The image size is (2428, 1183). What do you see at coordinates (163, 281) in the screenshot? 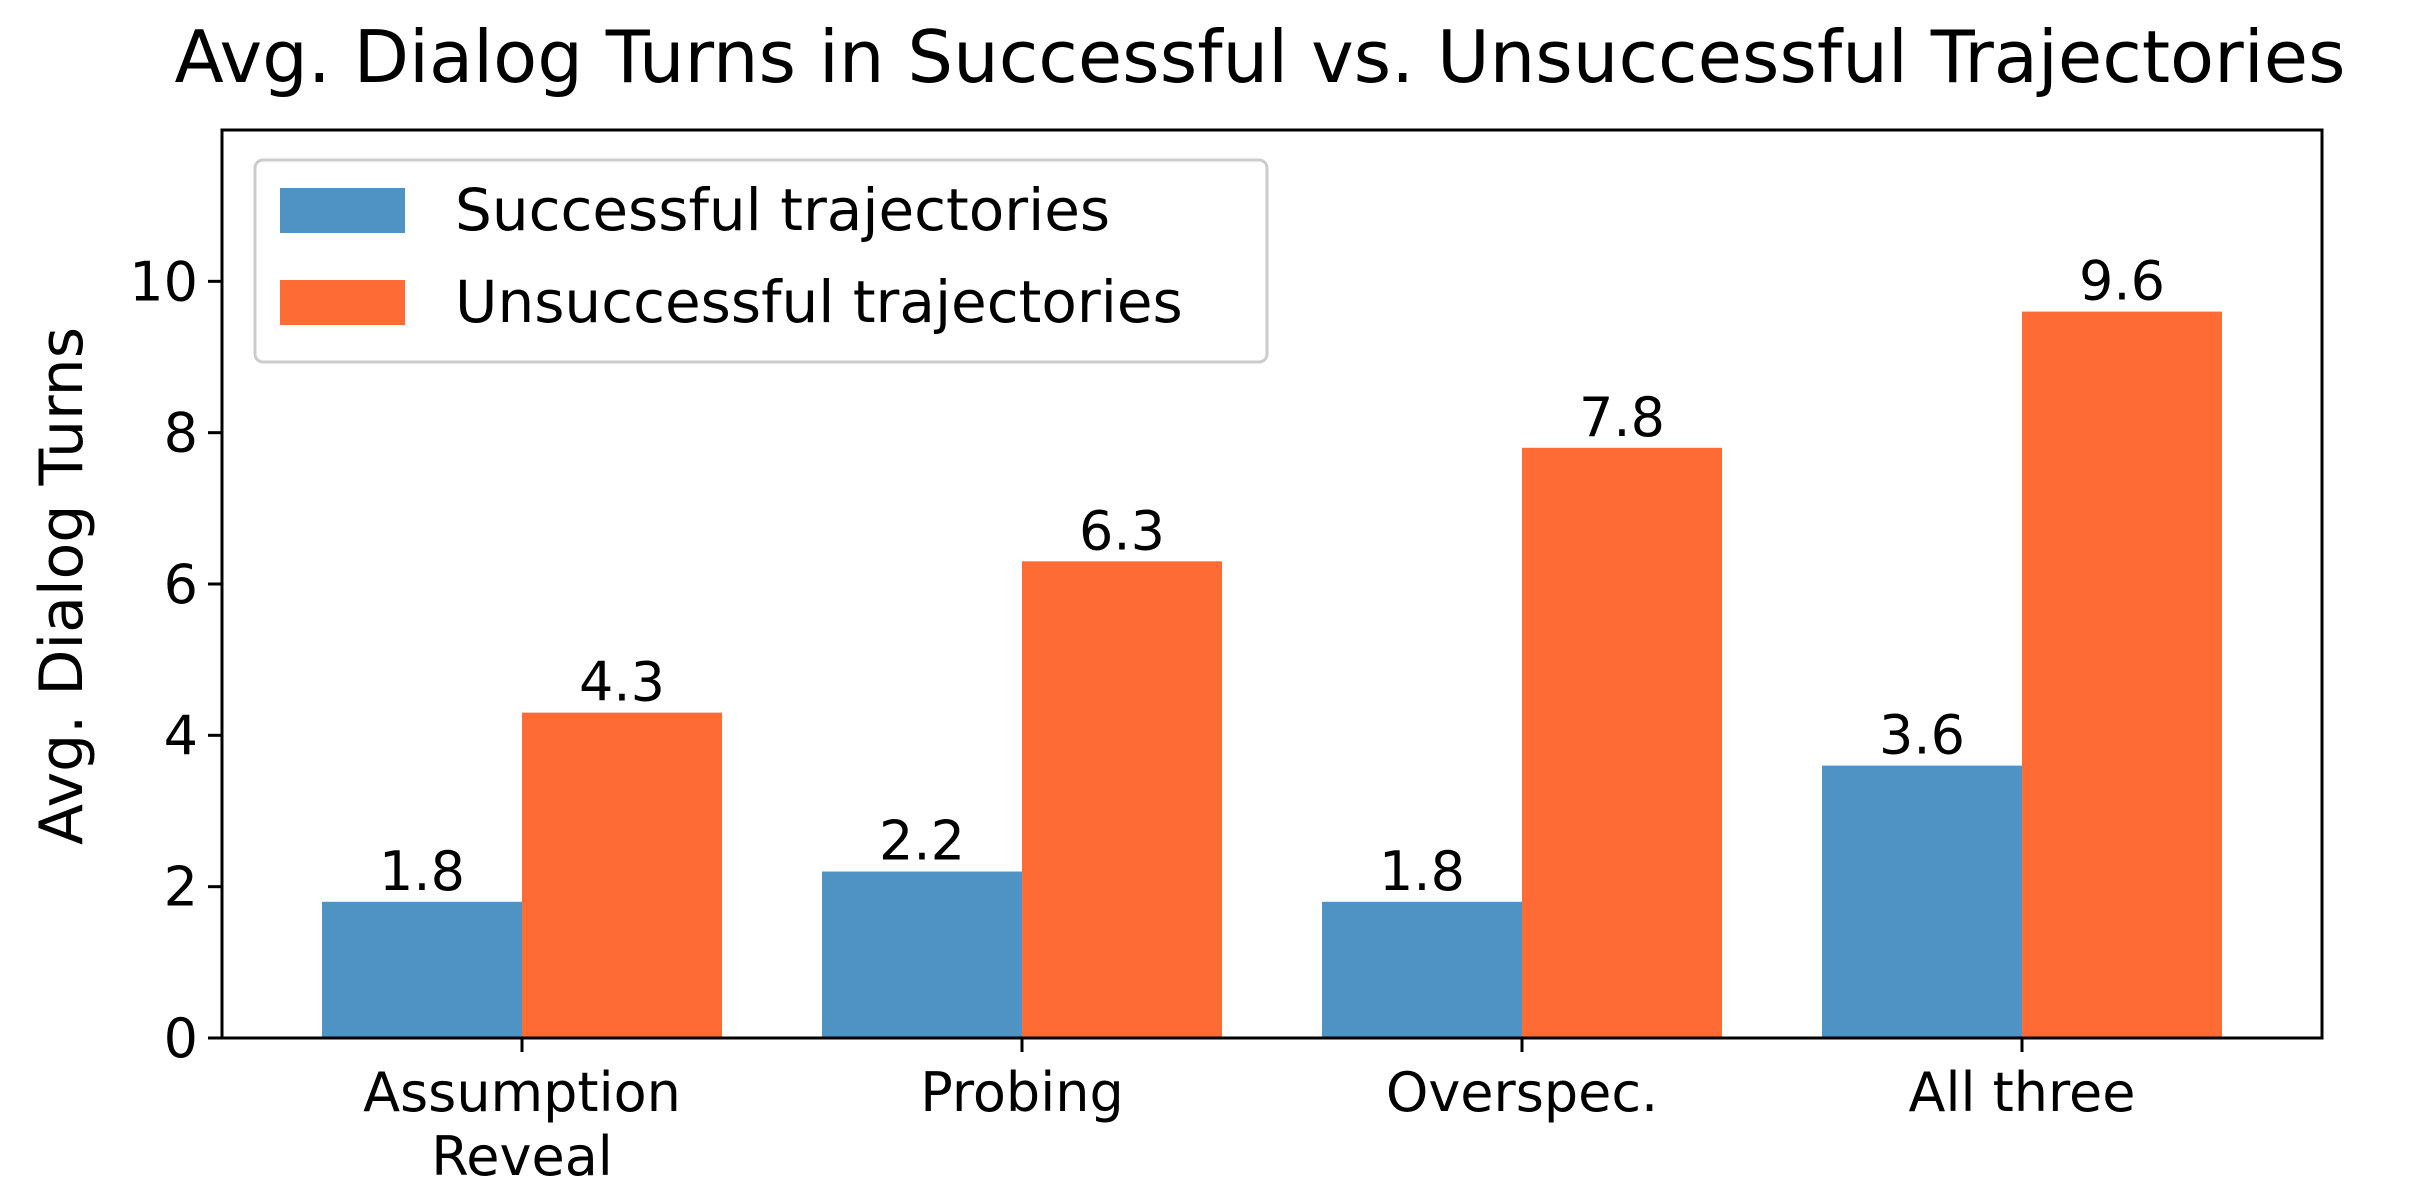
I see `y-tick-label-10: 10` at bounding box center [163, 281].